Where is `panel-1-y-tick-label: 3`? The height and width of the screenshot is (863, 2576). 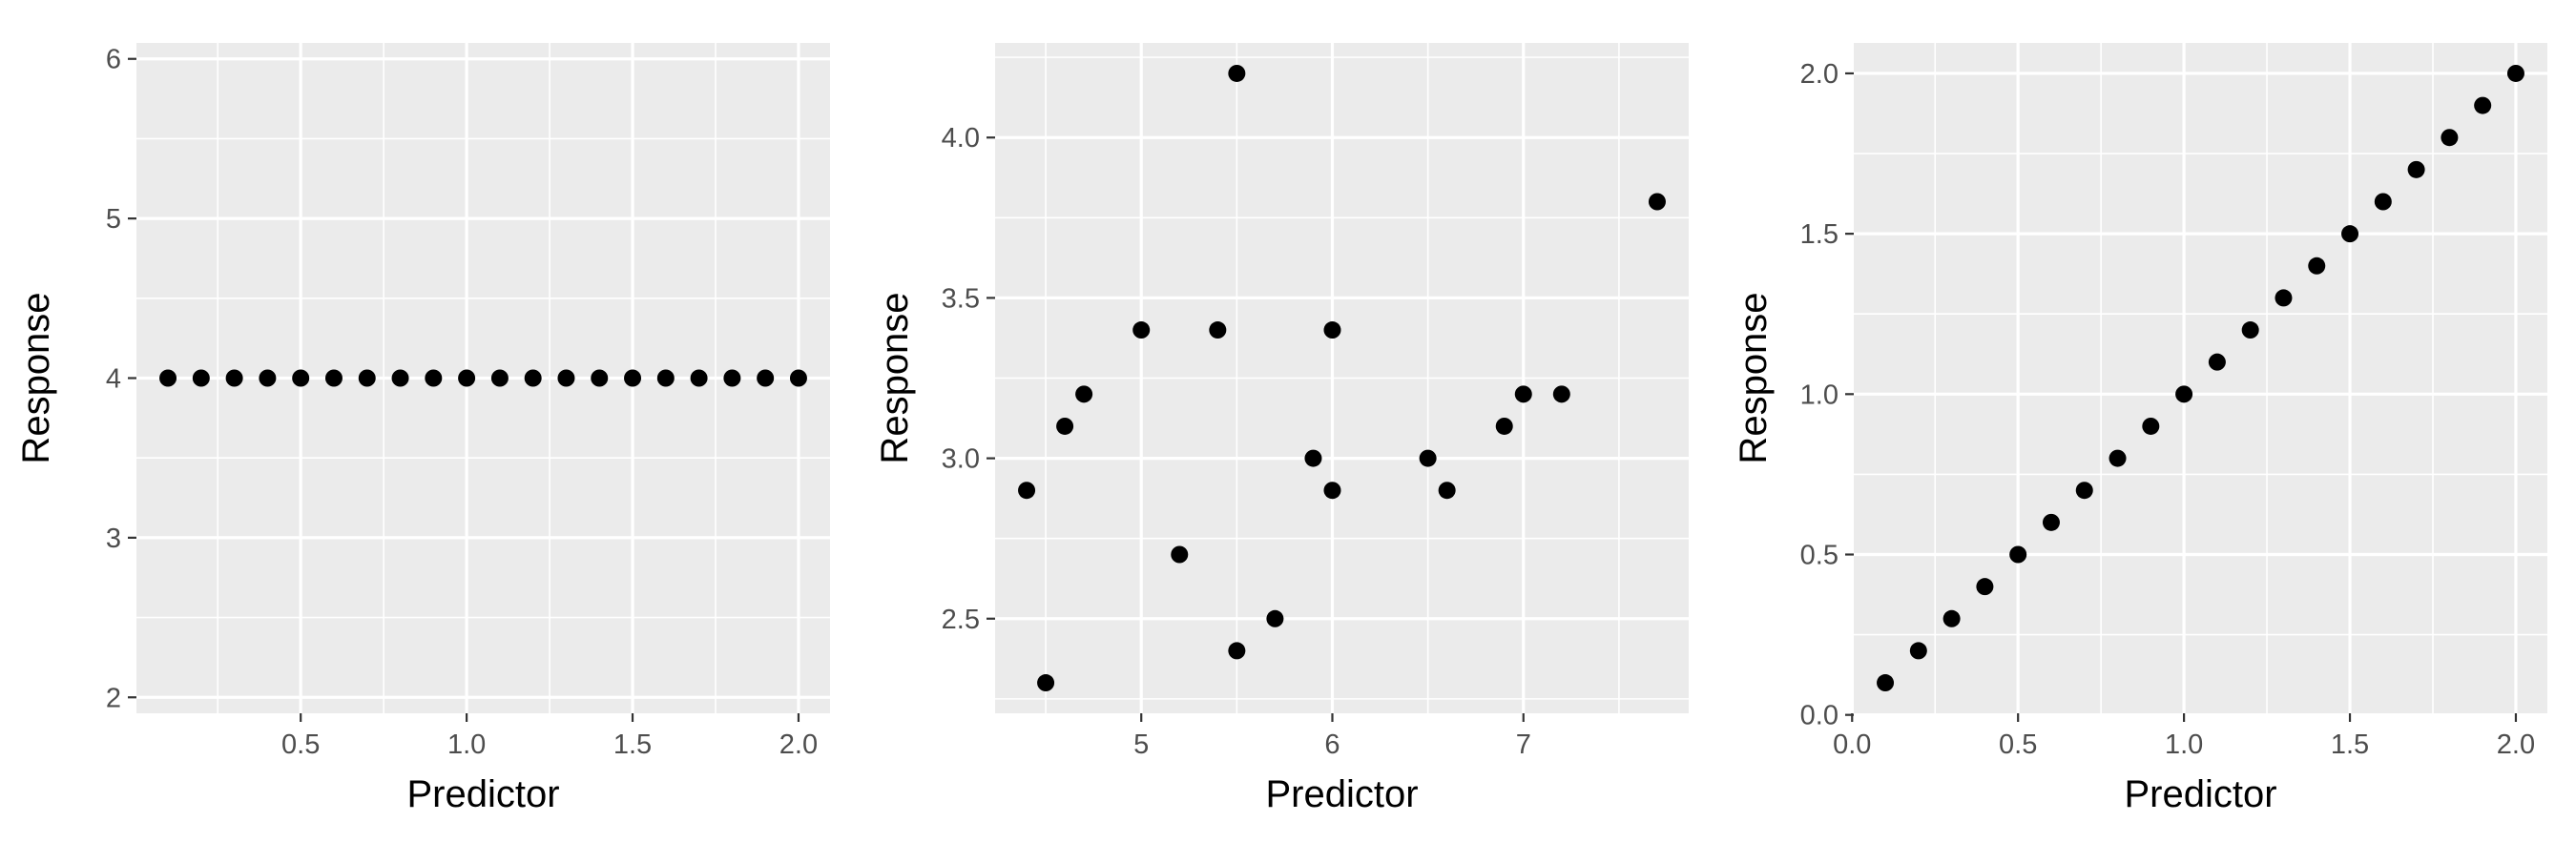 panel-1-y-tick-label: 3 is located at coordinates (113, 539).